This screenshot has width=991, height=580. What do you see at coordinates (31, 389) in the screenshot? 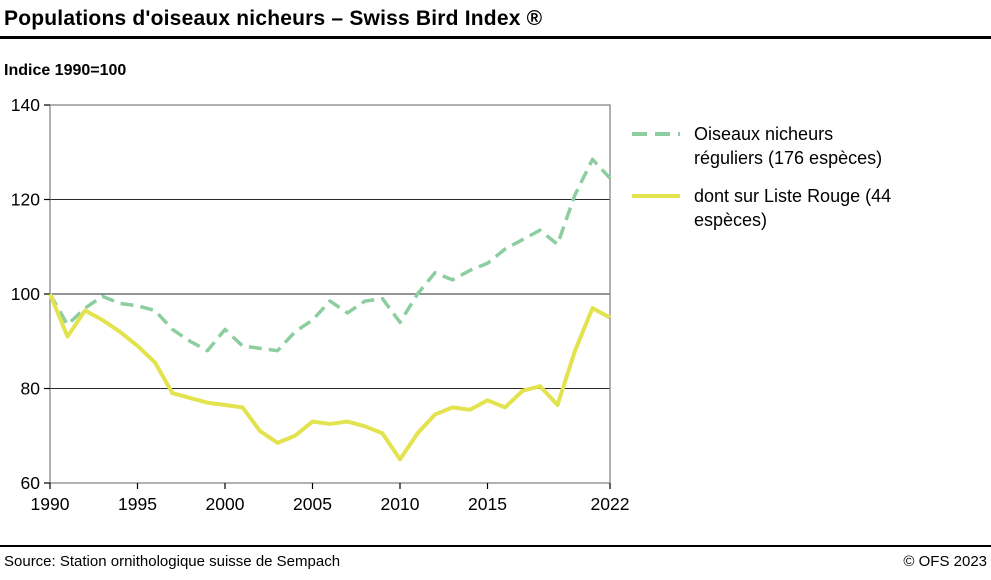
I see `y-tick-label: 80` at bounding box center [31, 389].